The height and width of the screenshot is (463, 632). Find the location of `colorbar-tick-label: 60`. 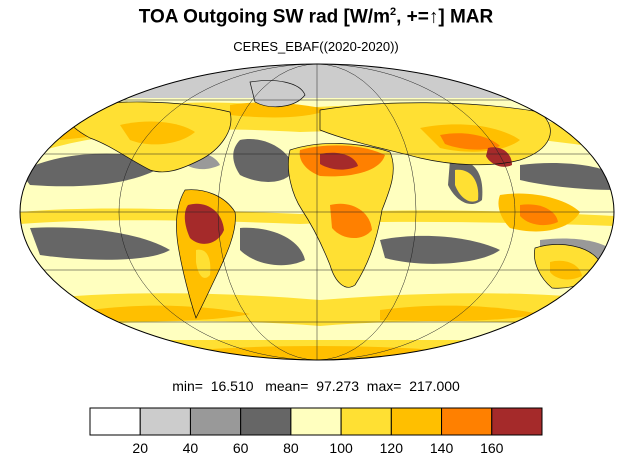

colorbar-tick-label: 60 is located at coordinates (241, 448).